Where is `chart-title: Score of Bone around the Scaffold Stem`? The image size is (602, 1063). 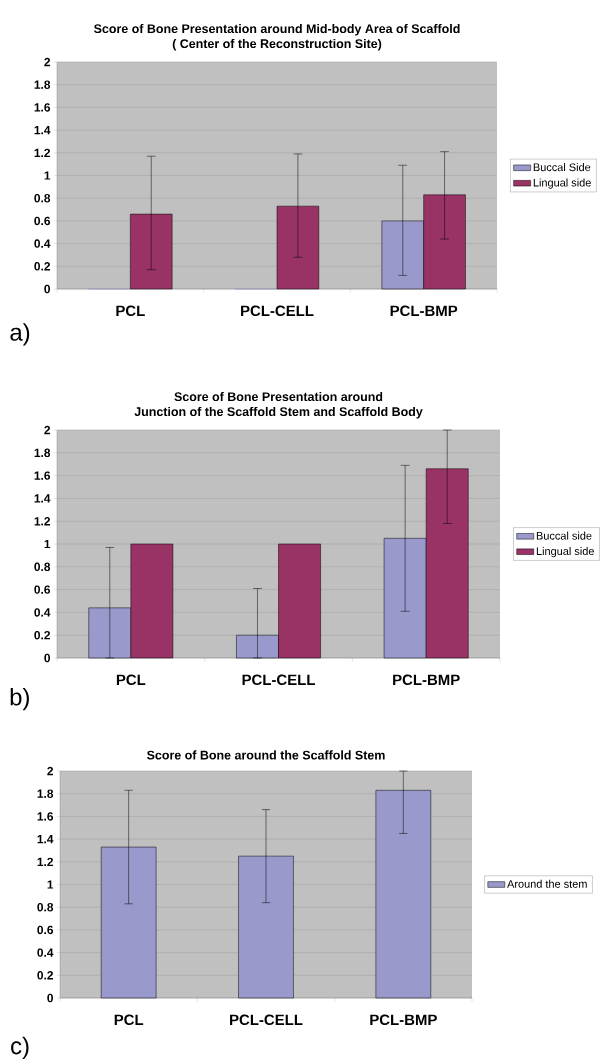 chart-title: Score of Bone around the Scaffold Stem is located at coordinates (266, 755).